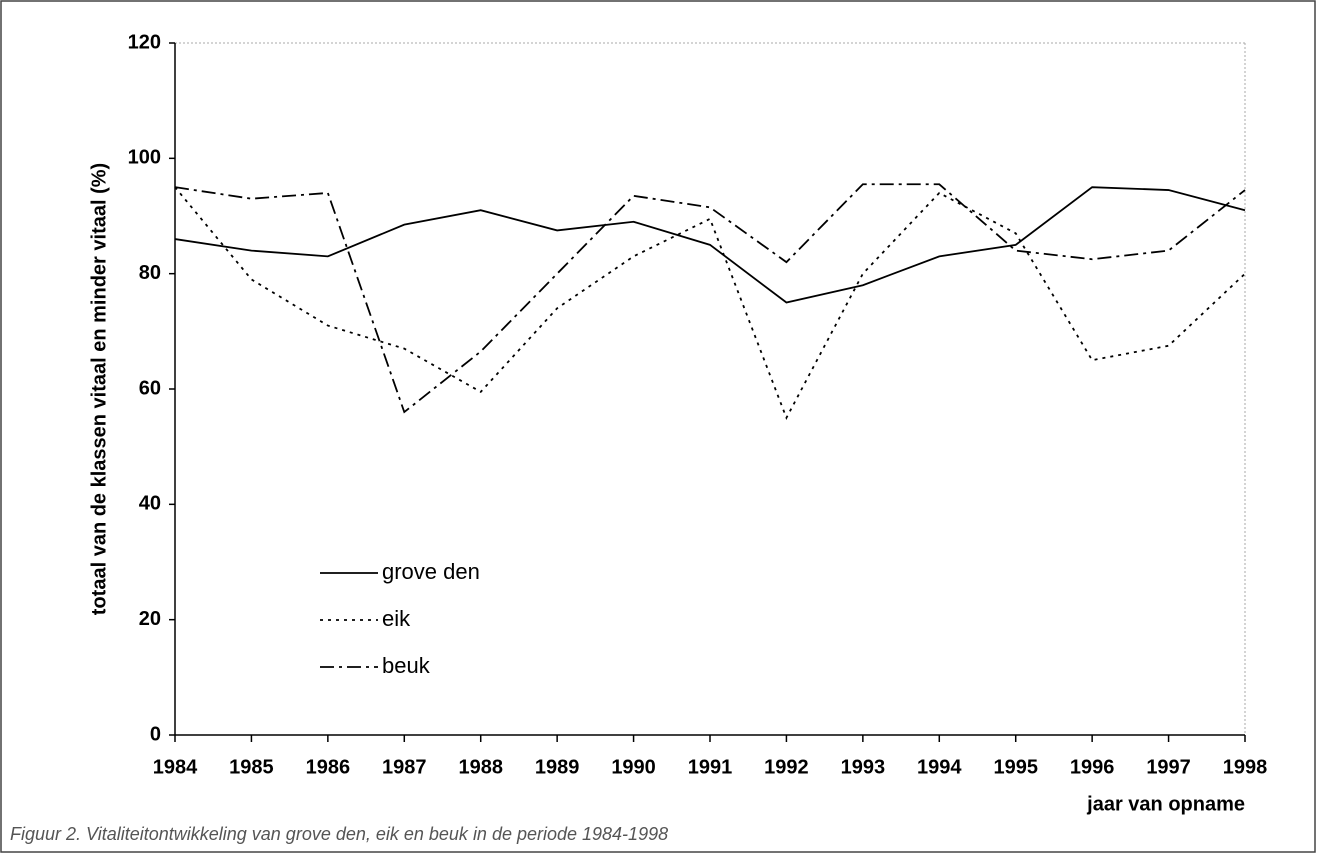  What do you see at coordinates (1015, 767) in the screenshot?
I see `x-tick-label: 1995` at bounding box center [1015, 767].